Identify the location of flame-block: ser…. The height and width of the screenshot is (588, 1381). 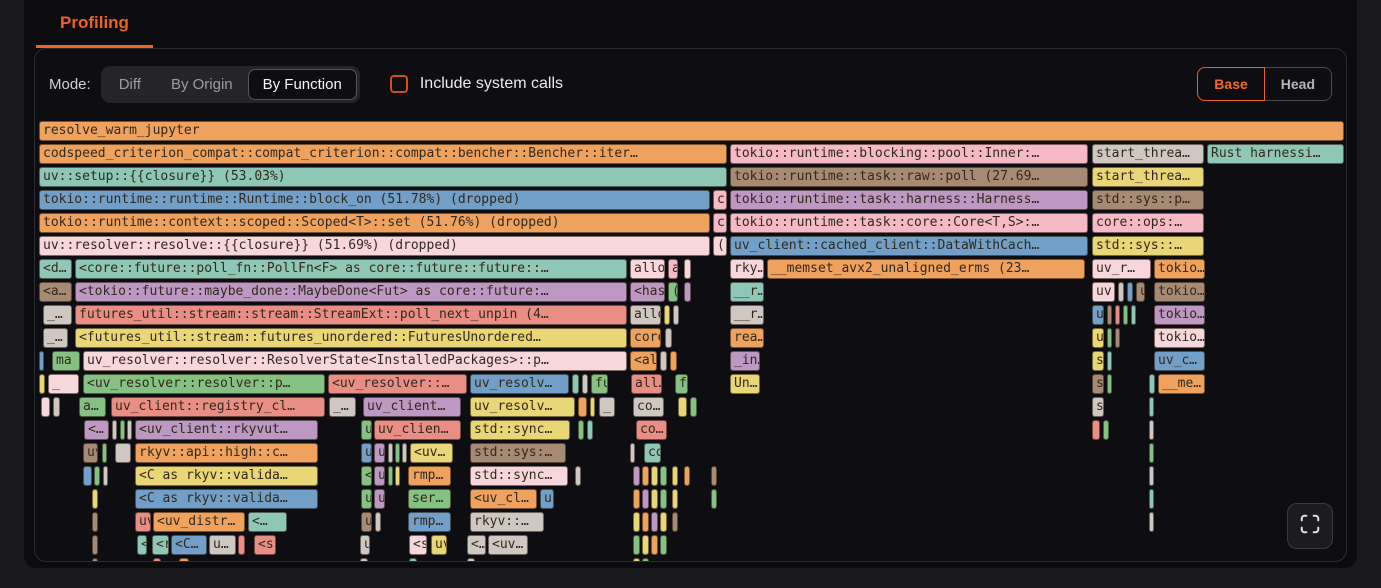
(429, 499).